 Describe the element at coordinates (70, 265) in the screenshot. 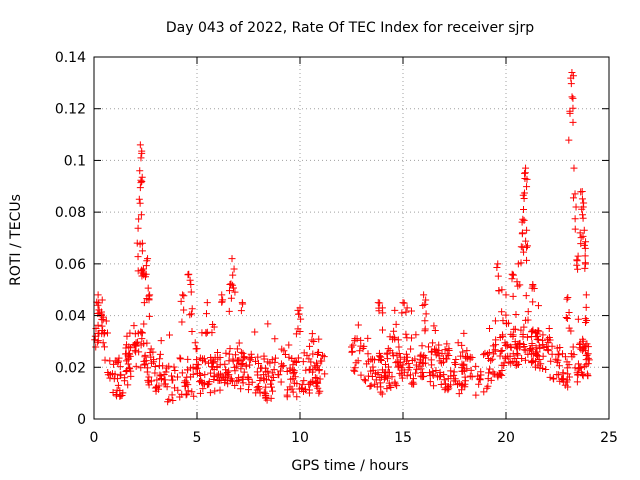

I see `y-tick-label: 0.06` at that location.